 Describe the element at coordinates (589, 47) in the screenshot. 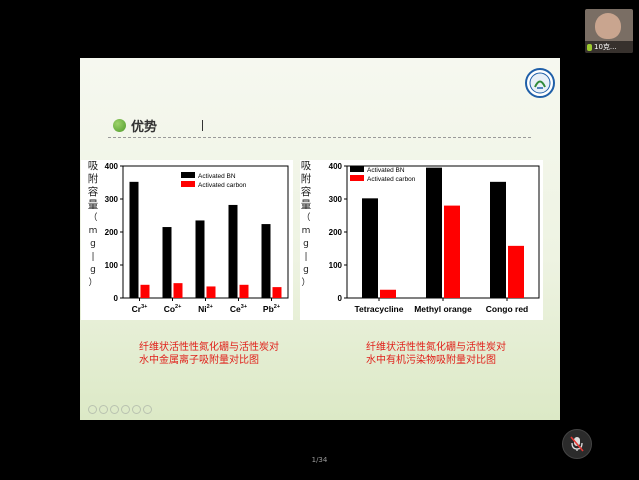

I see `mic-active-icon` at that location.